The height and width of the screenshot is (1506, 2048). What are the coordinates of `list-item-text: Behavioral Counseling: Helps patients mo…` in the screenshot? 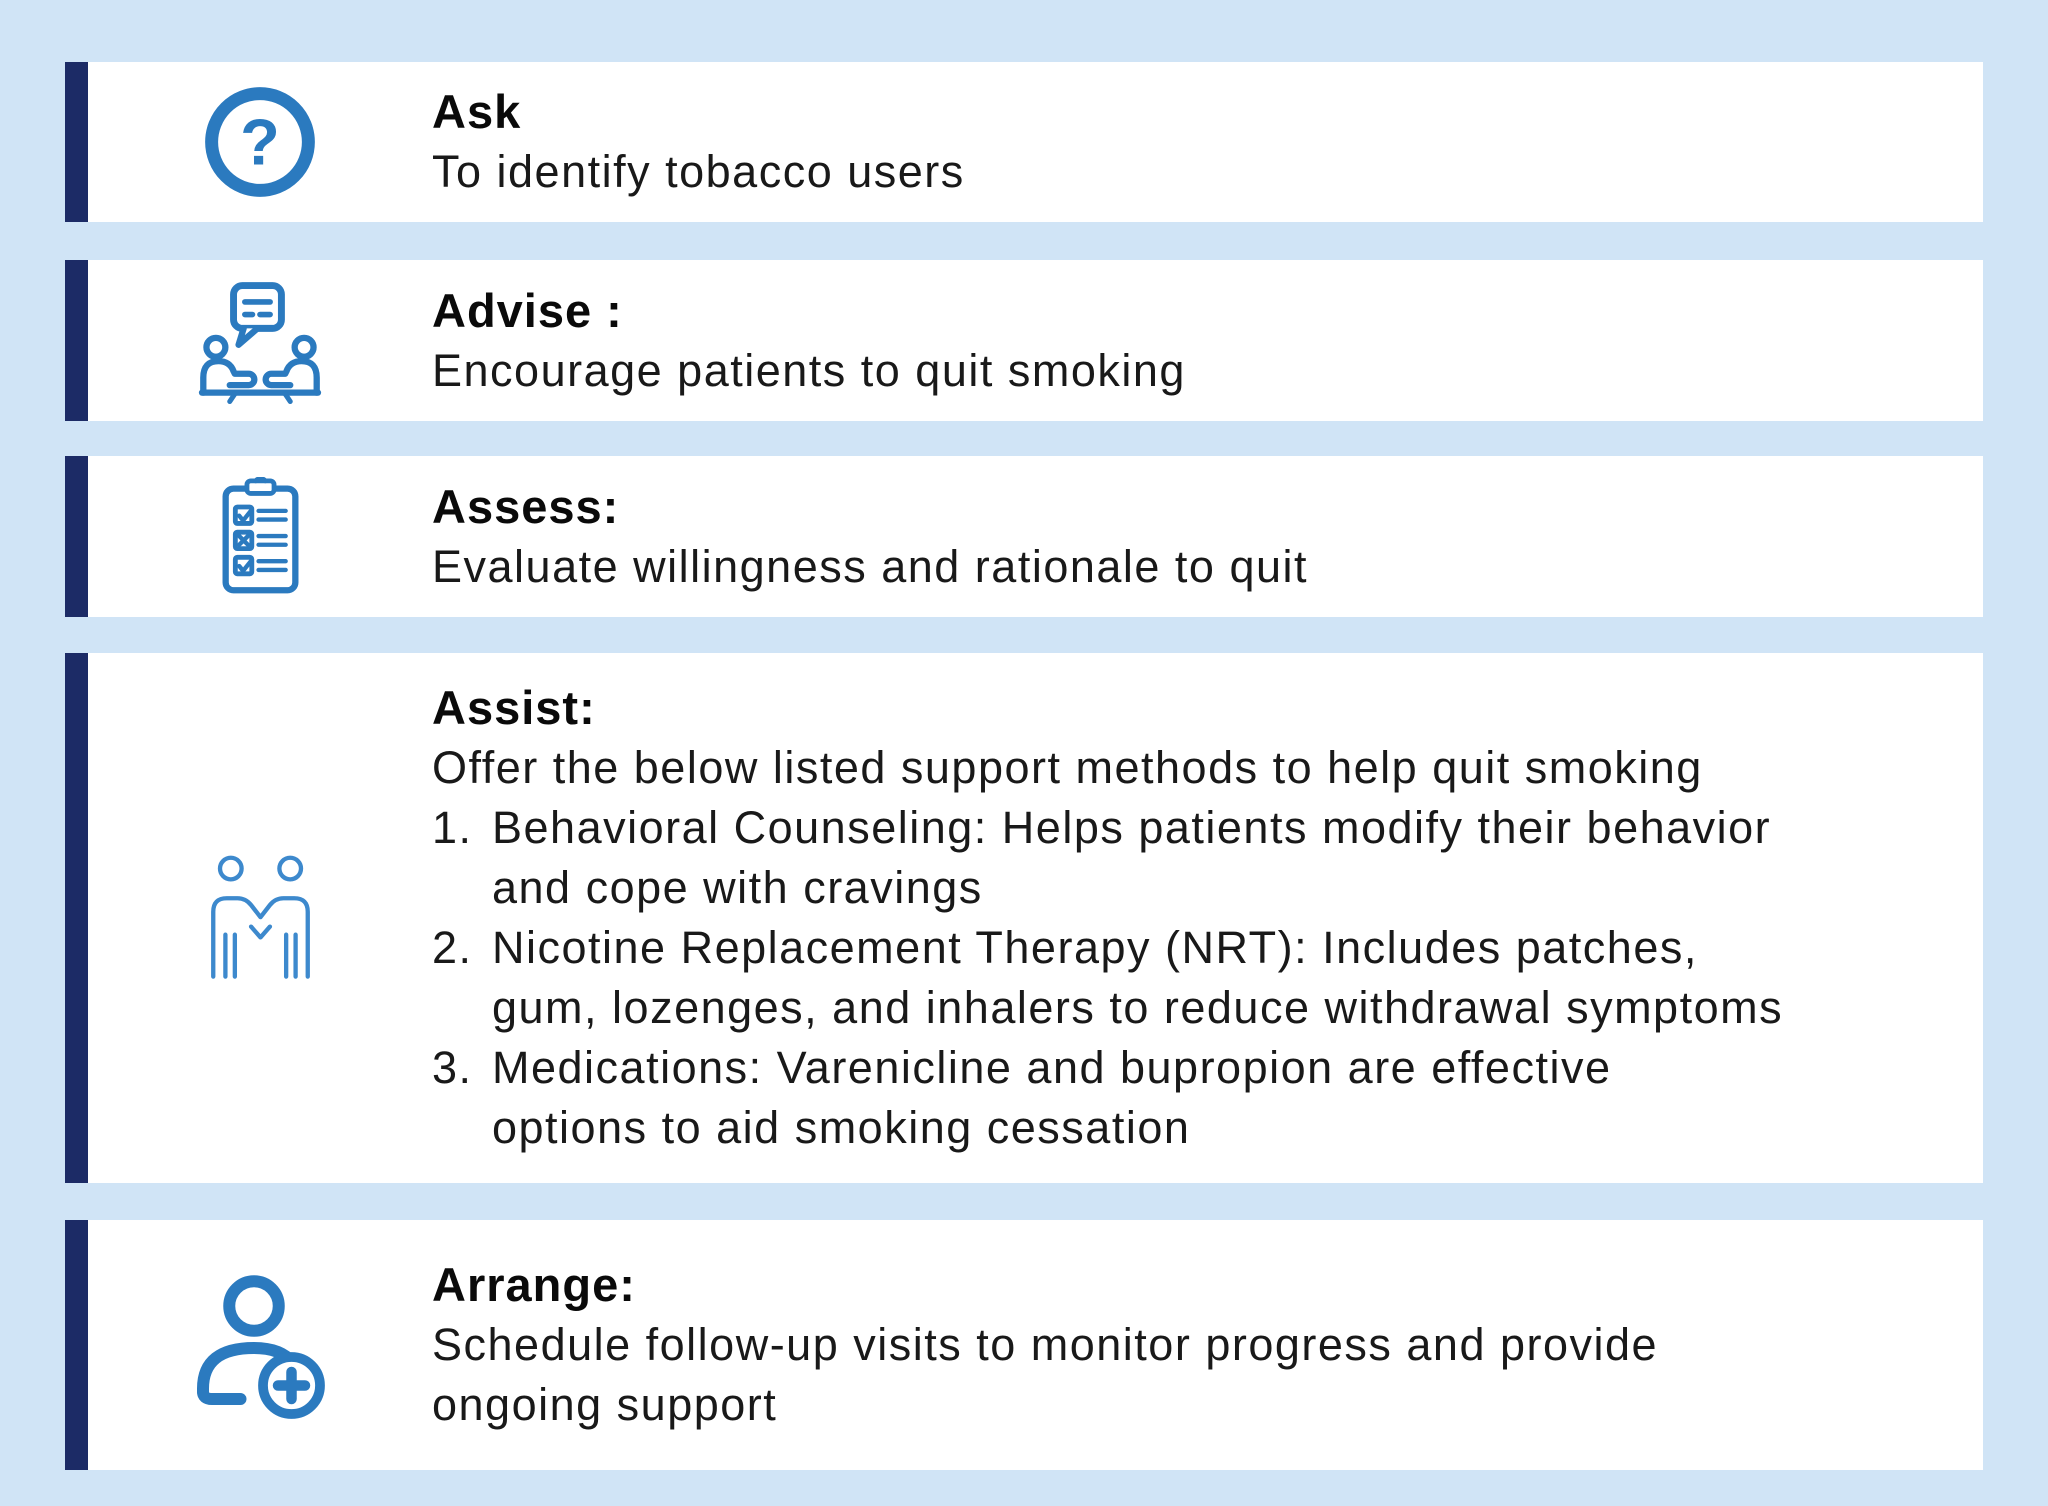 It's located at (1132, 857).